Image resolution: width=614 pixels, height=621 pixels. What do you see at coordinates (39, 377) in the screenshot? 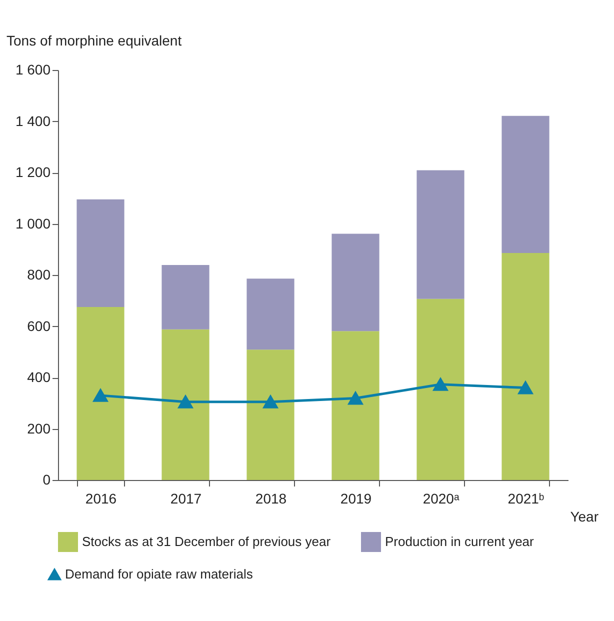
I see `y-tick-label: 400` at bounding box center [39, 377].